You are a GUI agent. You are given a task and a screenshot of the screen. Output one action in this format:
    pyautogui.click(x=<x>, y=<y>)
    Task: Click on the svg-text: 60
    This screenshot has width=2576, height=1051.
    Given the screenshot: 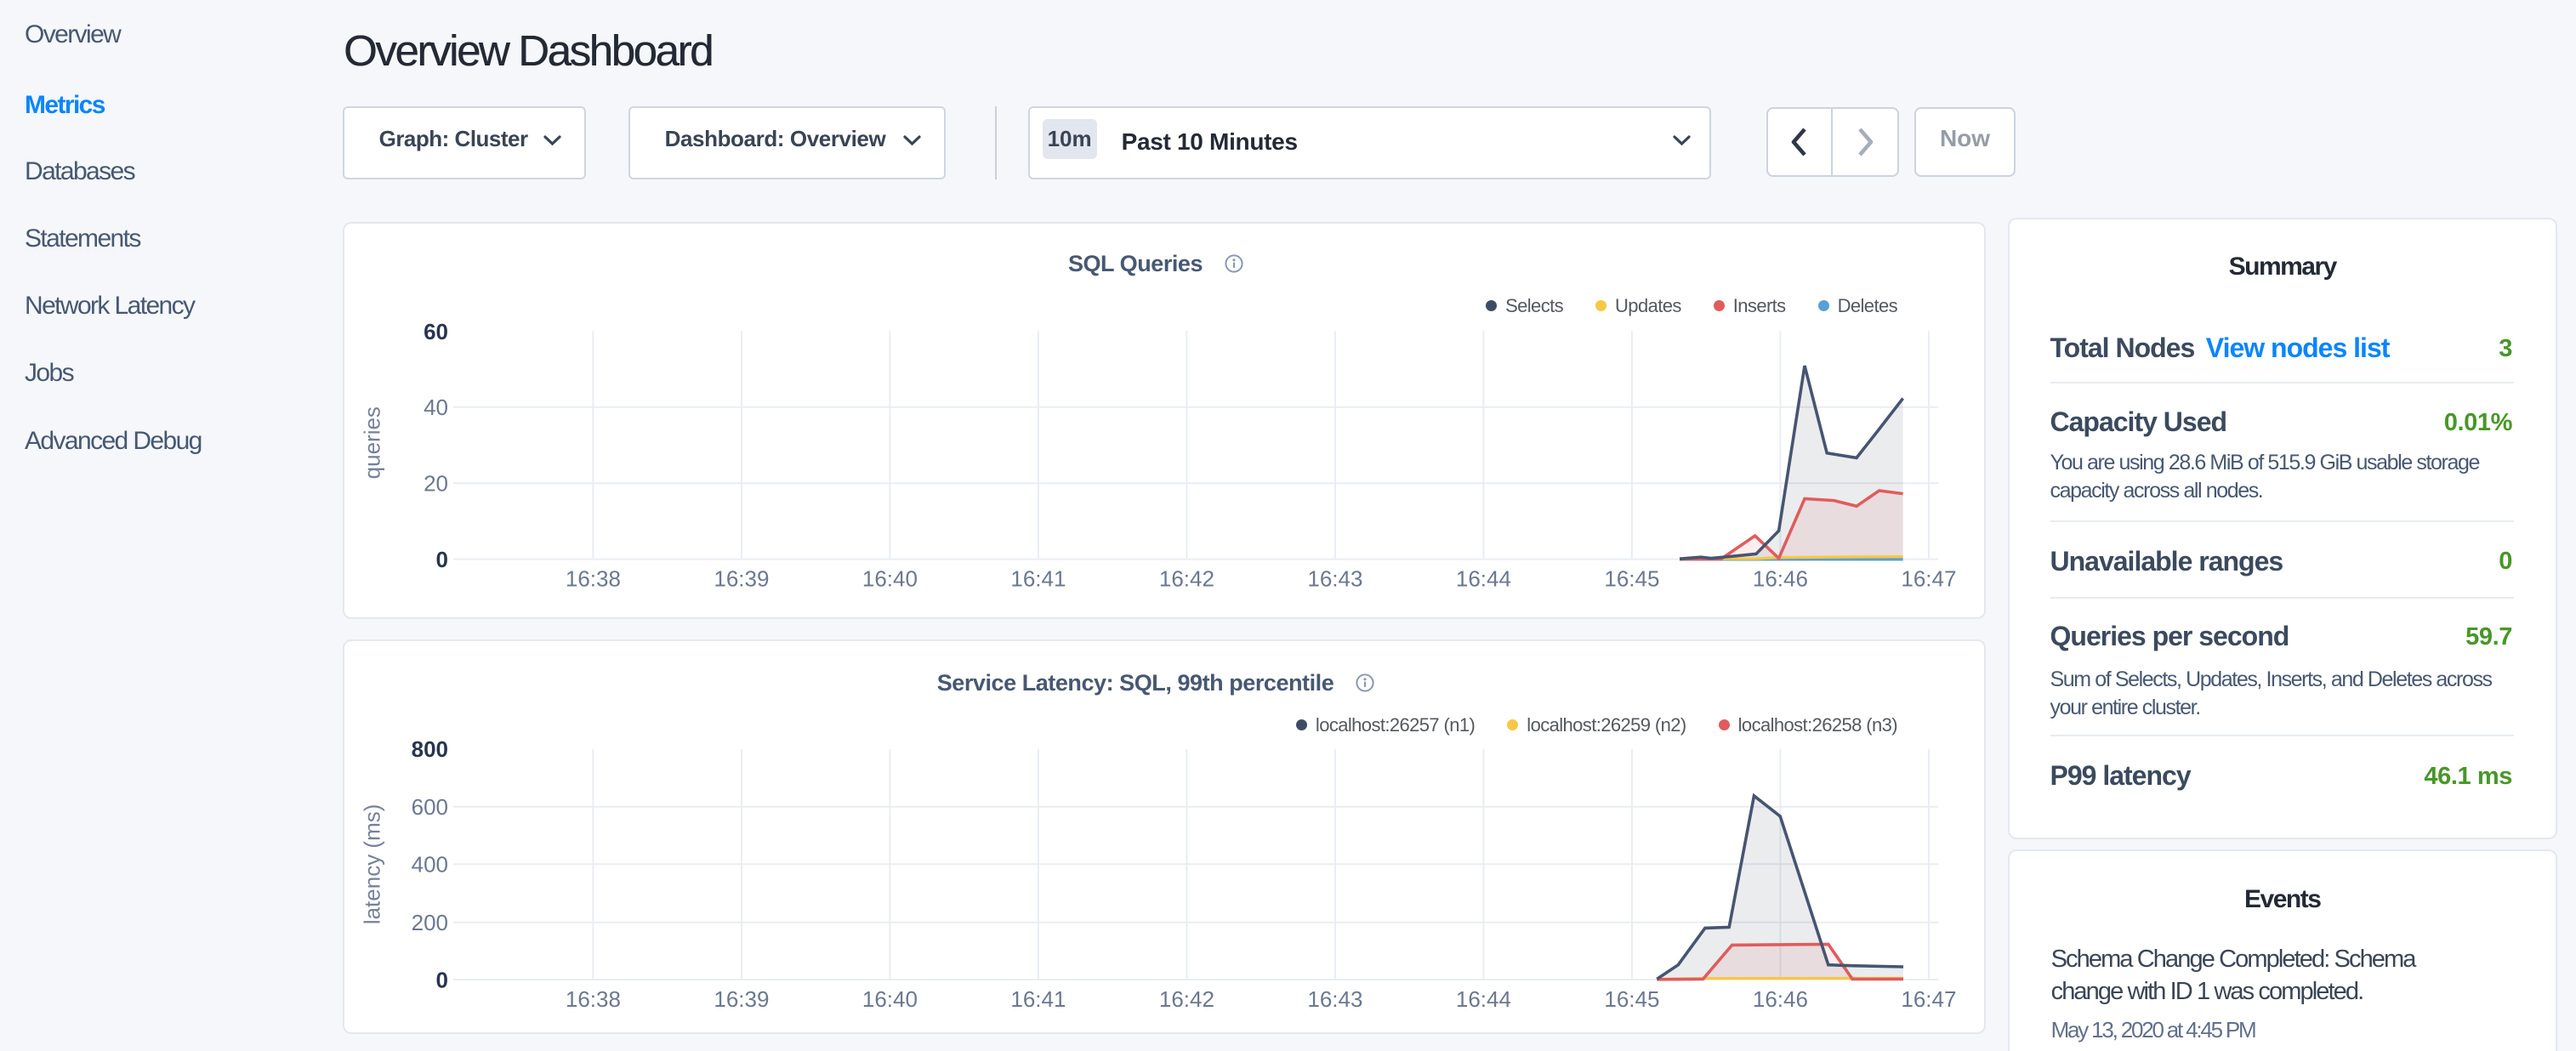 What is the action you would take?
    pyautogui.click(x=436, y=331)
    